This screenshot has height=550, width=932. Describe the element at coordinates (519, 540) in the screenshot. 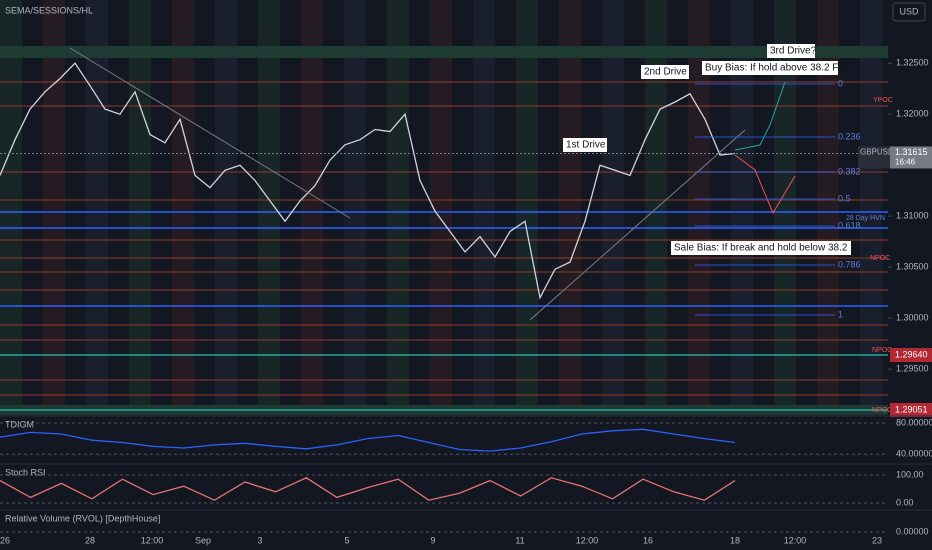

I see `x-tick-label: 11` at that location.